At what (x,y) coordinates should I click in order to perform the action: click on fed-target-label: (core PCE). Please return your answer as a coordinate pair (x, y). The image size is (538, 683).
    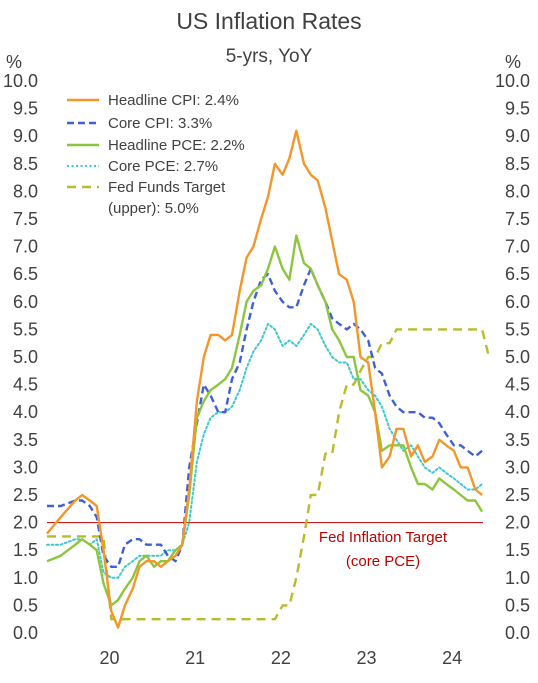
    Looking at the image, I should click on (383, 561).